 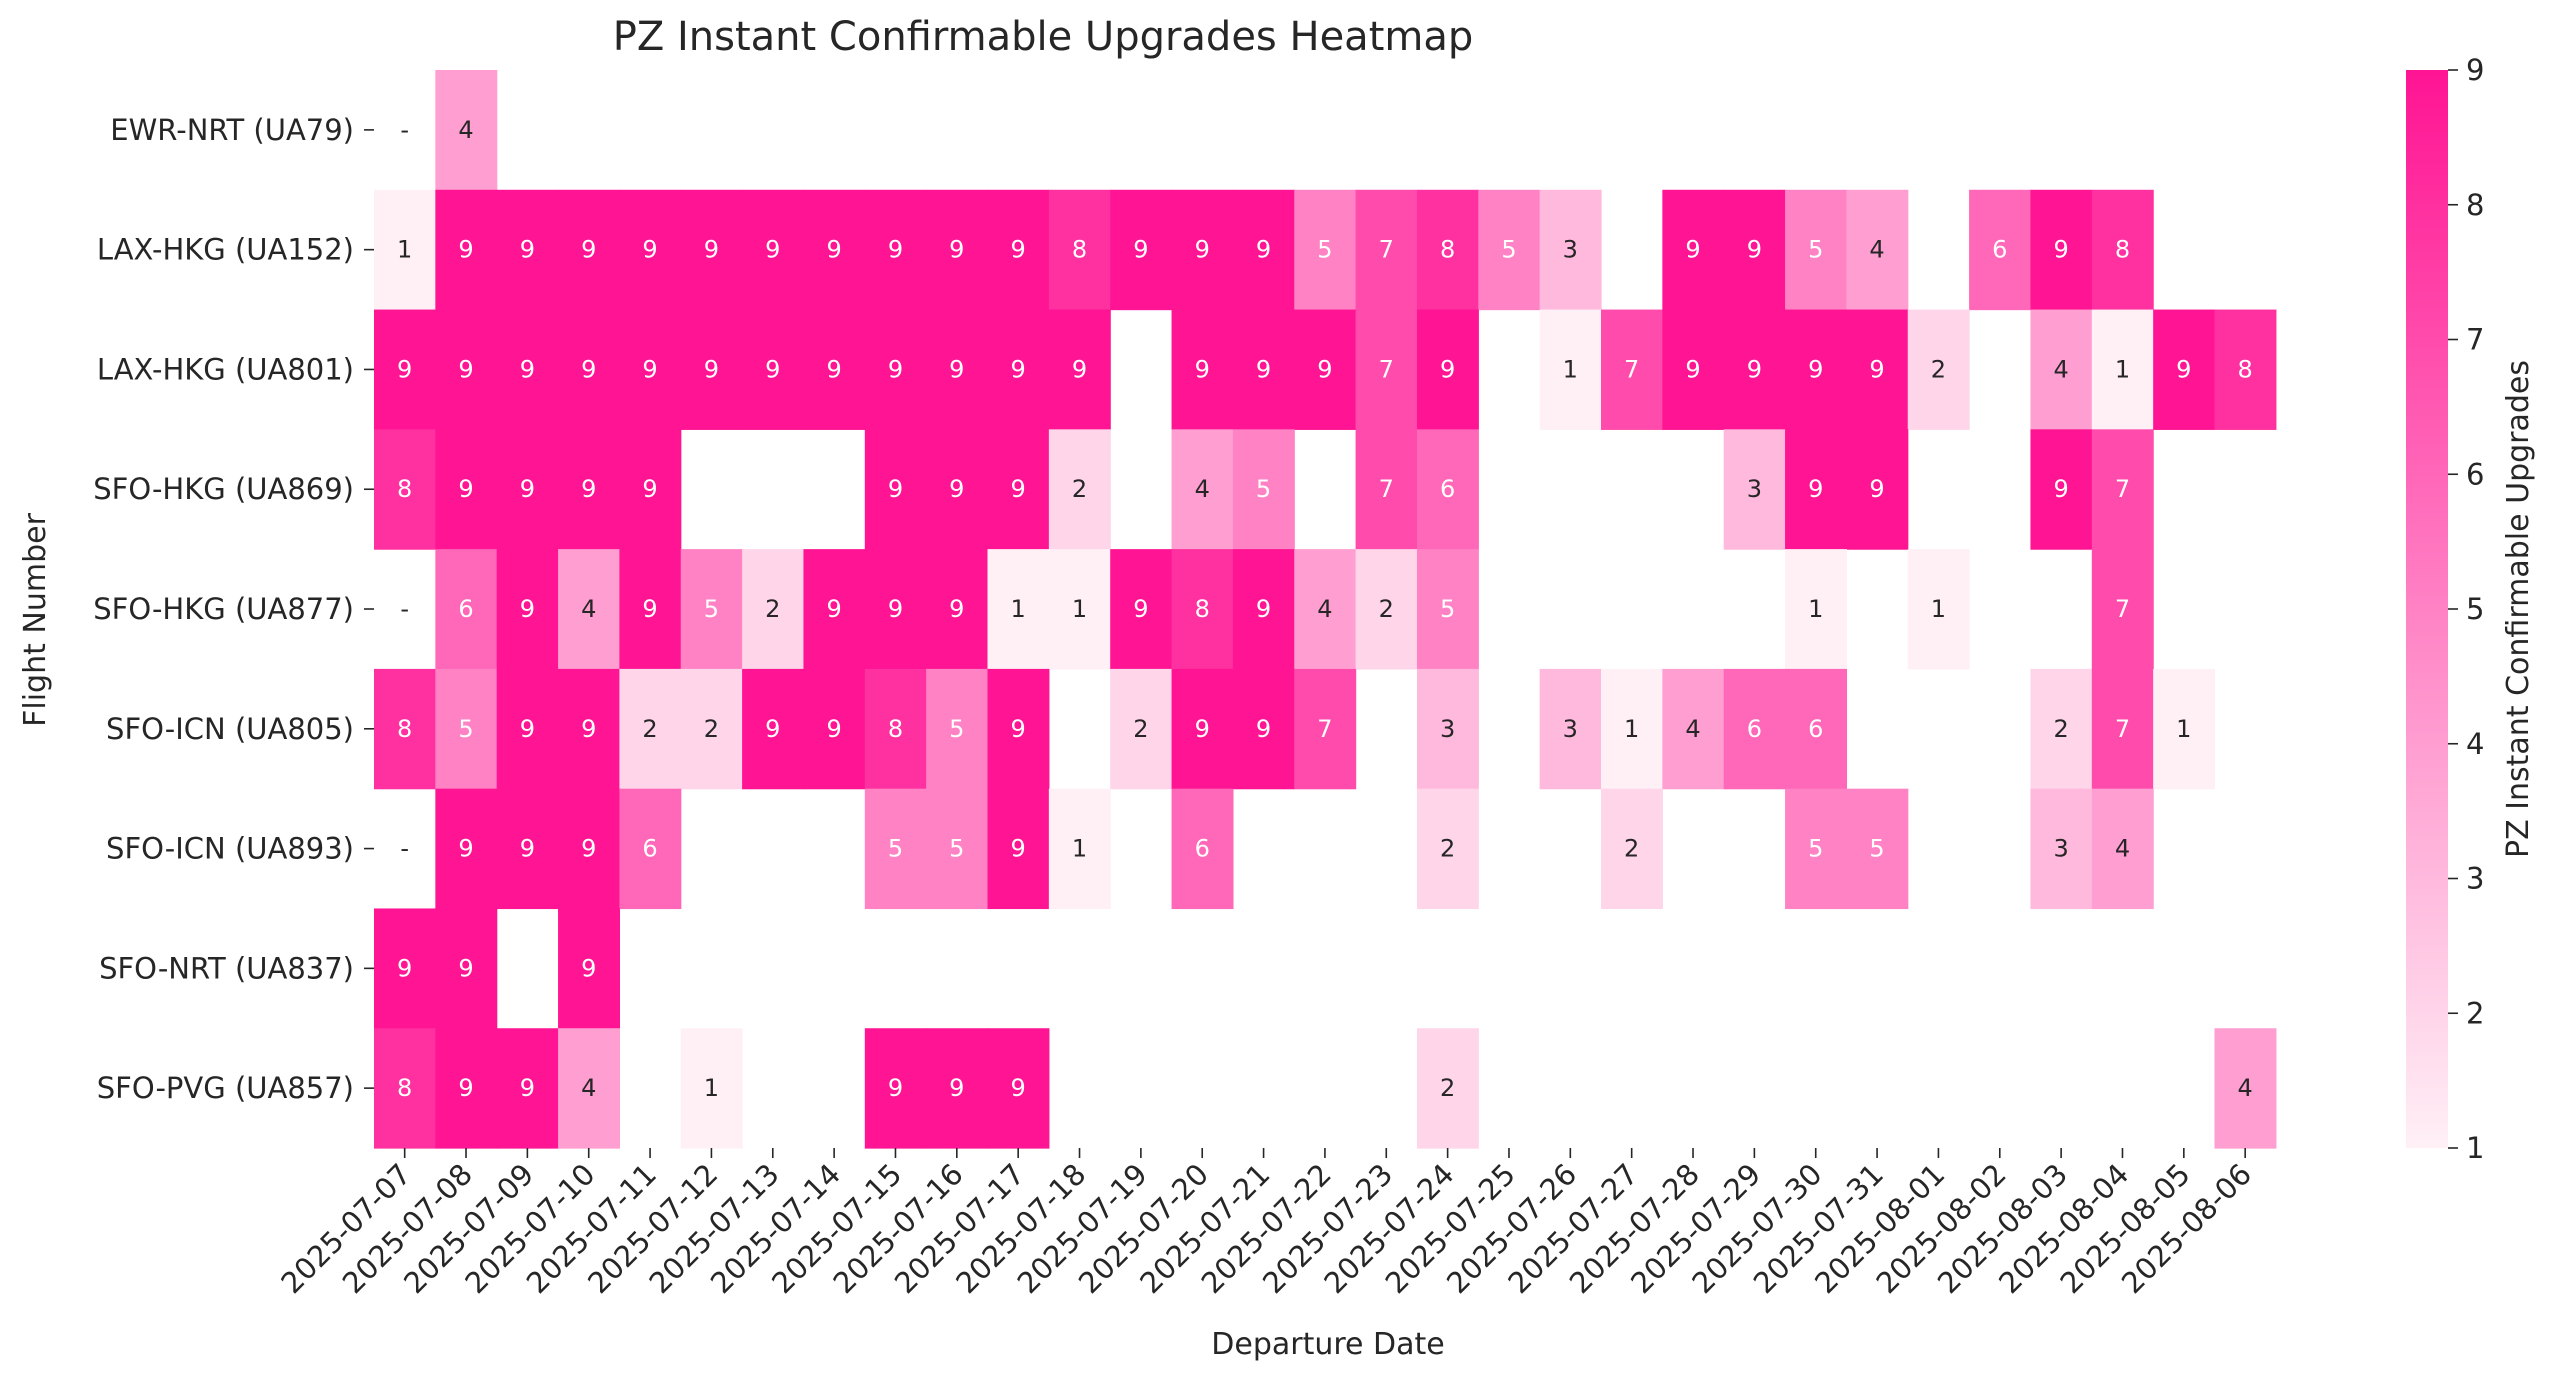 I want to click on y-tick-label: SFO-HKG (UA869), so click(x=223, y=489).